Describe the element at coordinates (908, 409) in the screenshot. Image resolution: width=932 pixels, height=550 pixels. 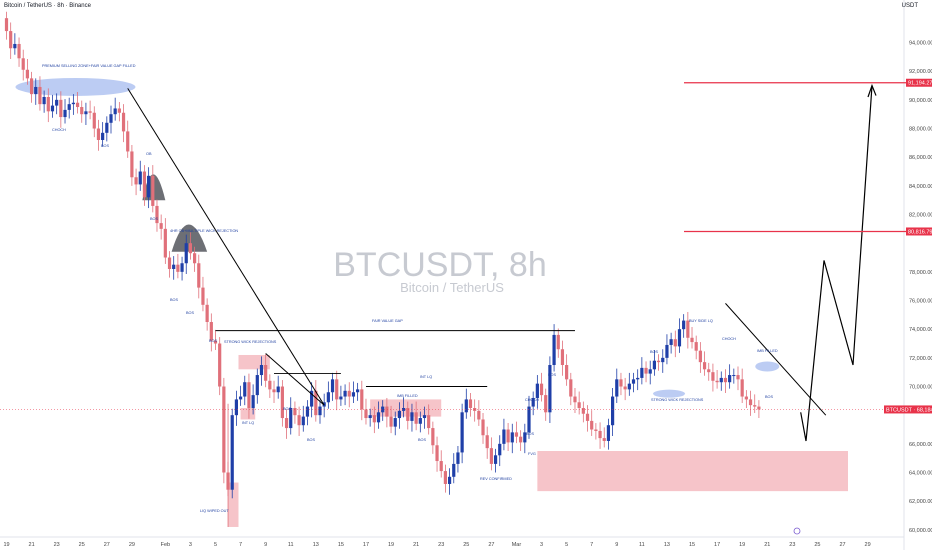
I see `last-price-tag` at that location.